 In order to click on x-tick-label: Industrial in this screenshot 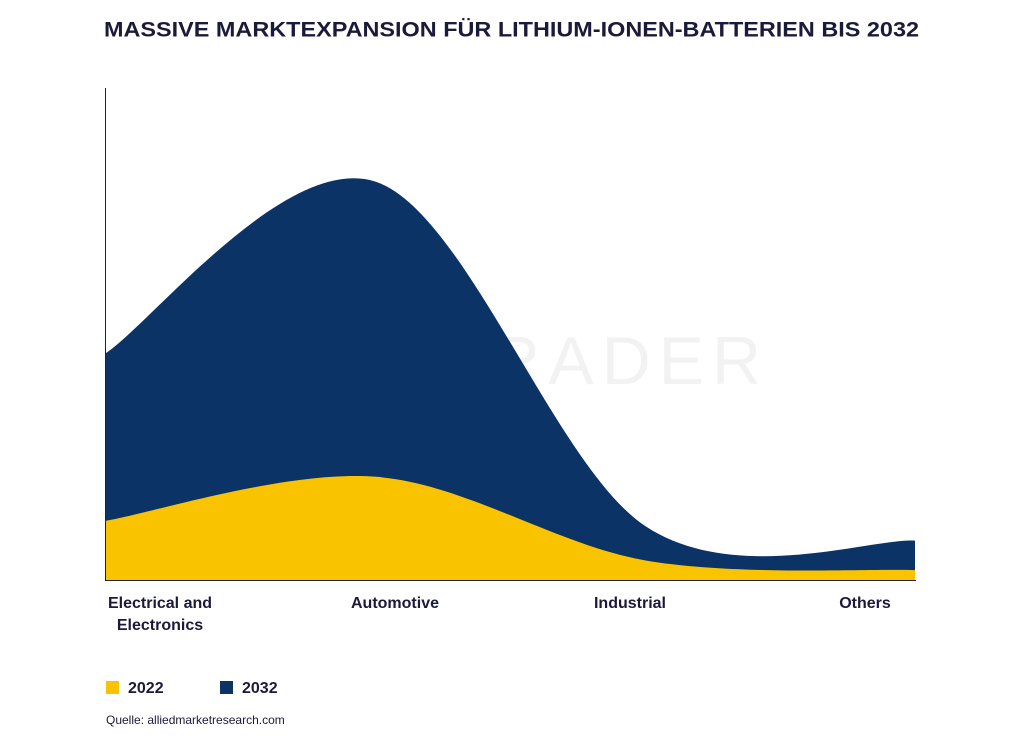, I will do `click(629, 603)`.